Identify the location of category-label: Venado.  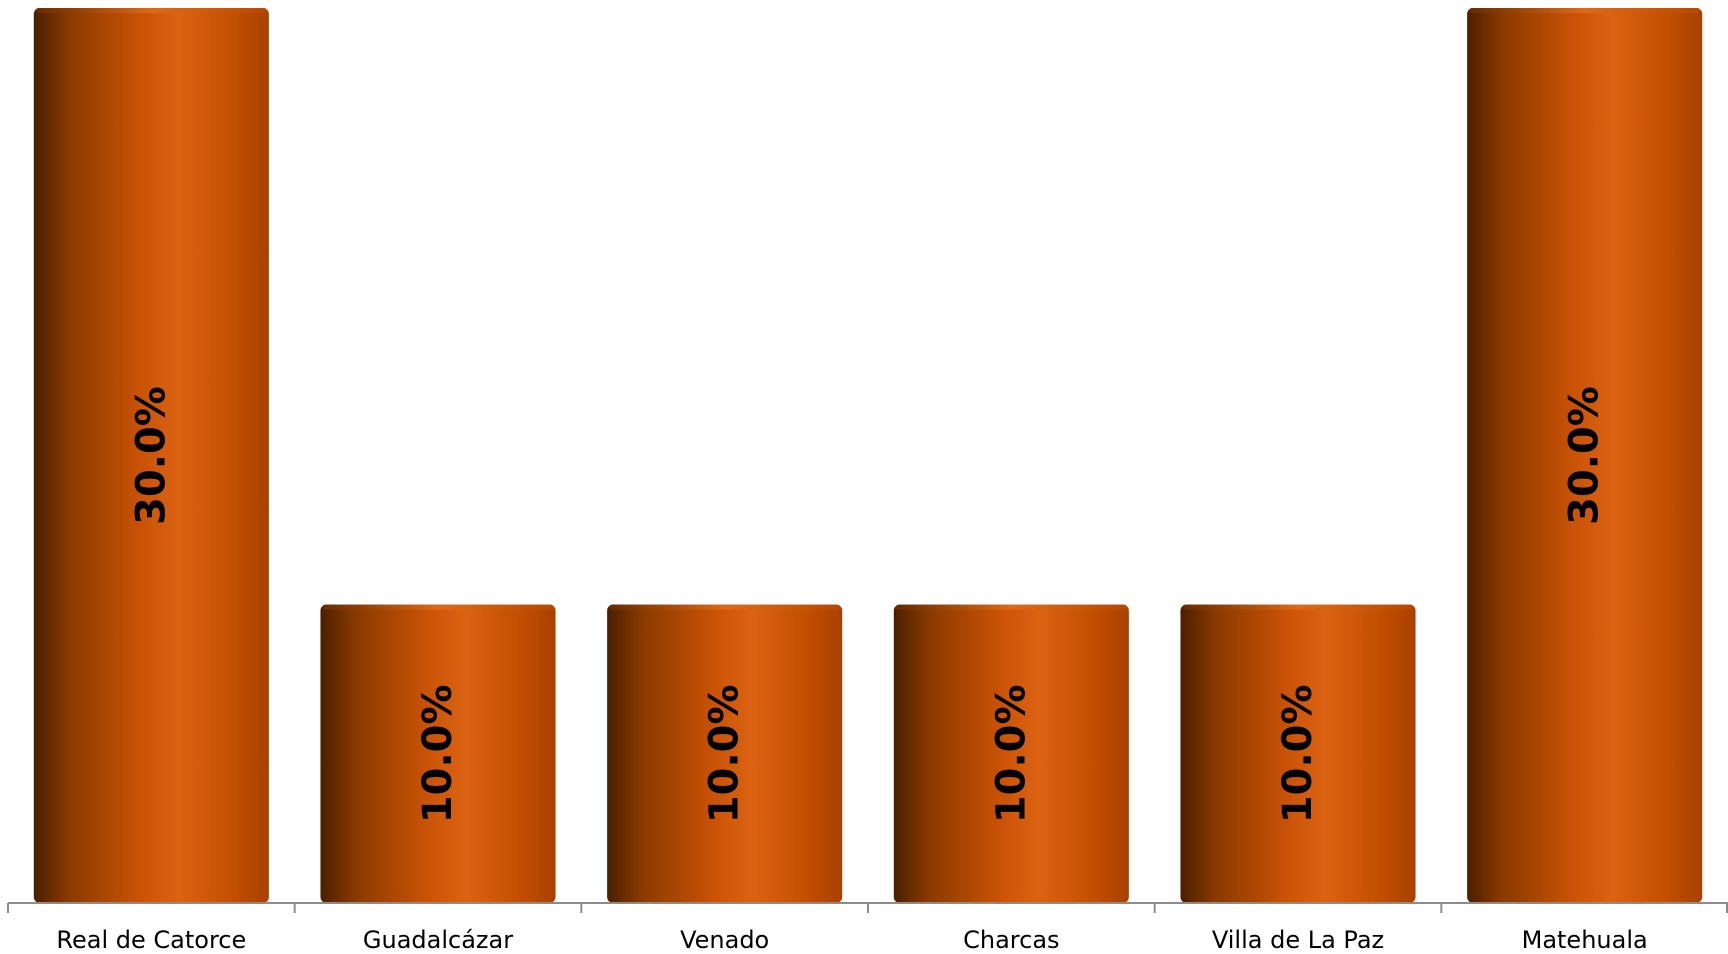
(724, 940).